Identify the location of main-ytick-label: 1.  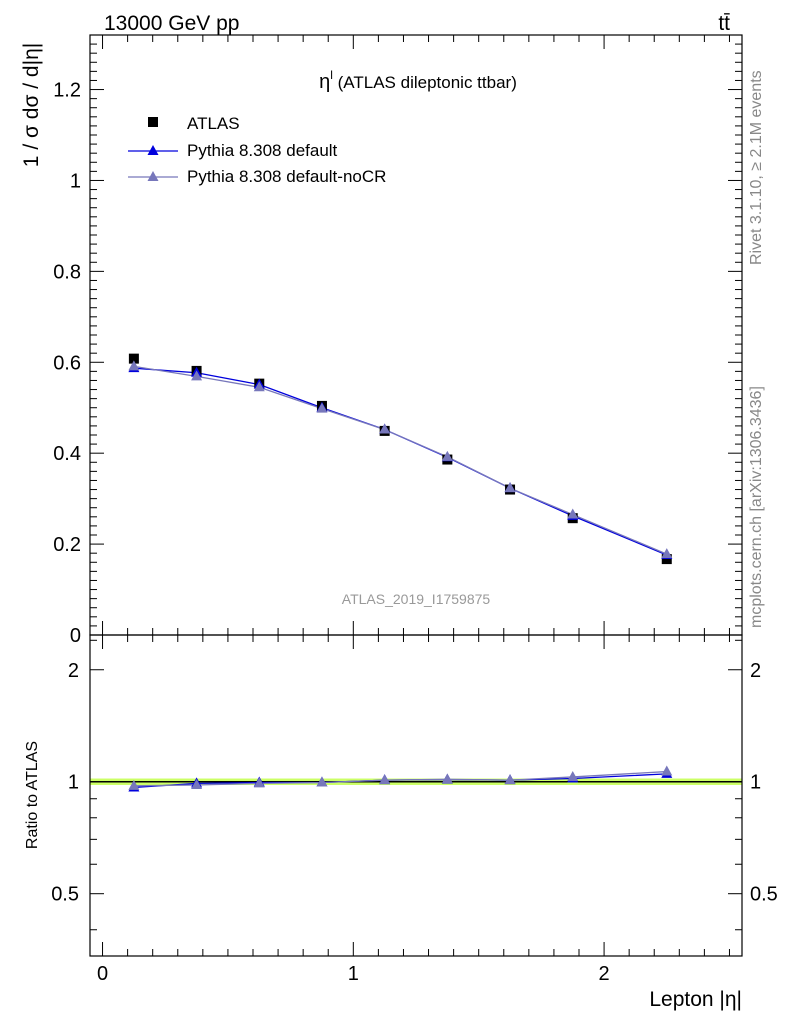
(75, 181).